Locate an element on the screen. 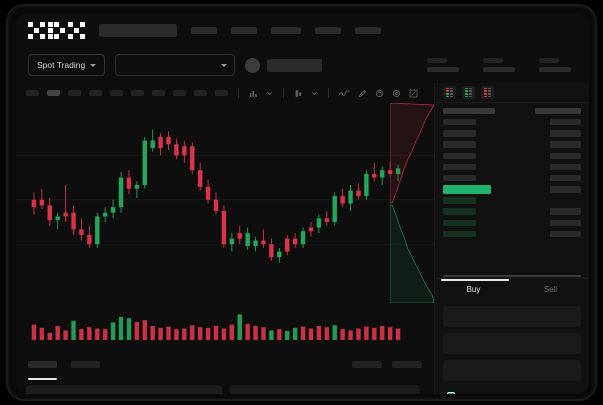  tab-buy: Buy is located at coordinates (473, 289).